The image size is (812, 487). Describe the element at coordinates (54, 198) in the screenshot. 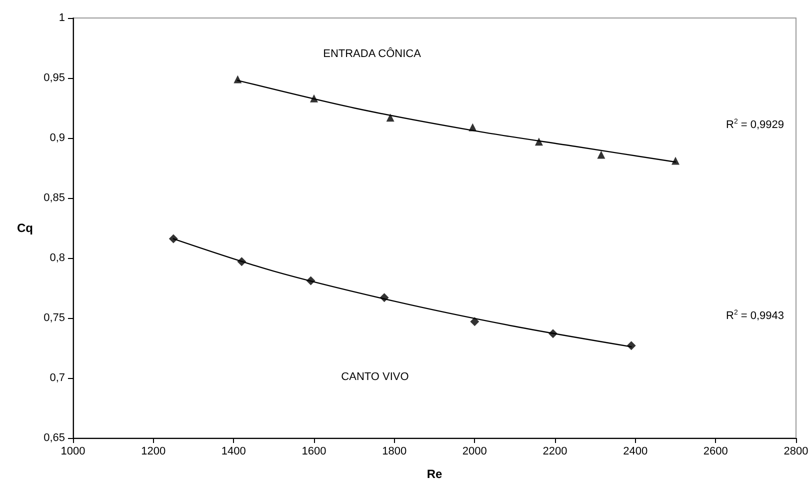

I see `y-tick-label: 0,85` at that location.